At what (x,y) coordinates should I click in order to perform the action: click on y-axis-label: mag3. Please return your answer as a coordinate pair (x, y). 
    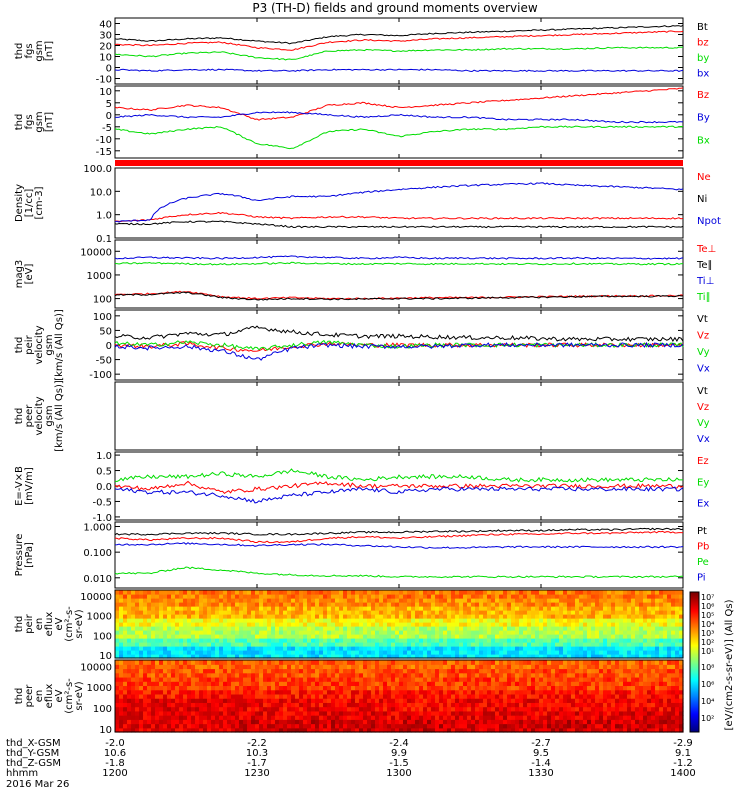
    Looking at the image, I should click on (19, 274).